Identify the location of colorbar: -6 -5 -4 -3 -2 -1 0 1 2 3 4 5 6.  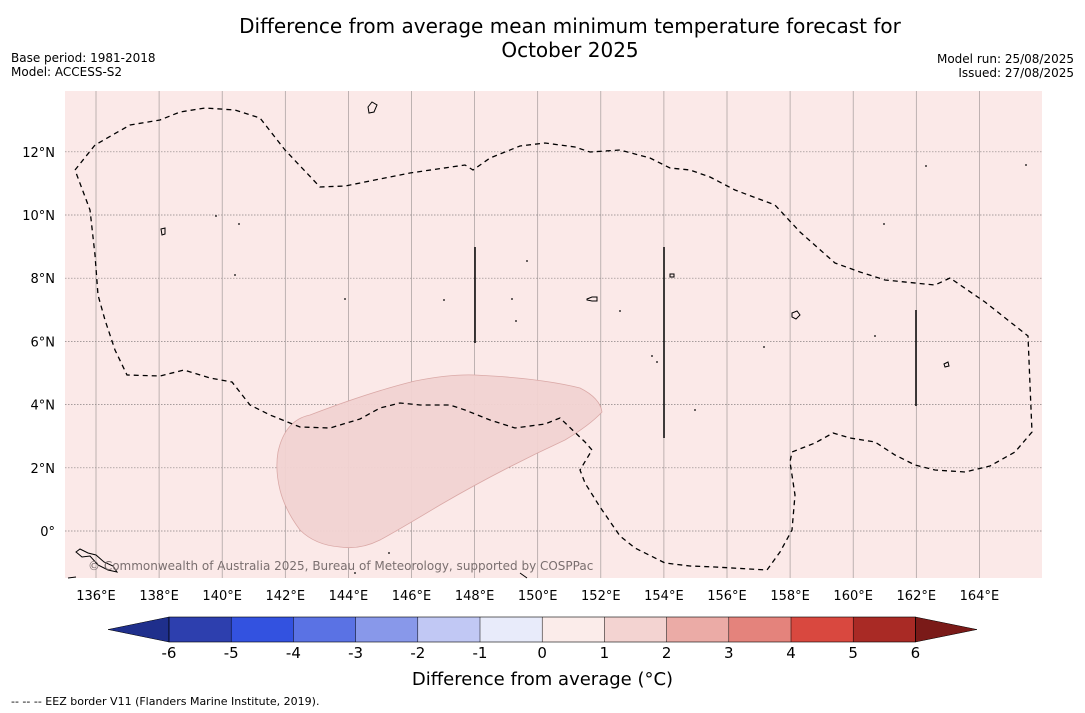
(542, 639).